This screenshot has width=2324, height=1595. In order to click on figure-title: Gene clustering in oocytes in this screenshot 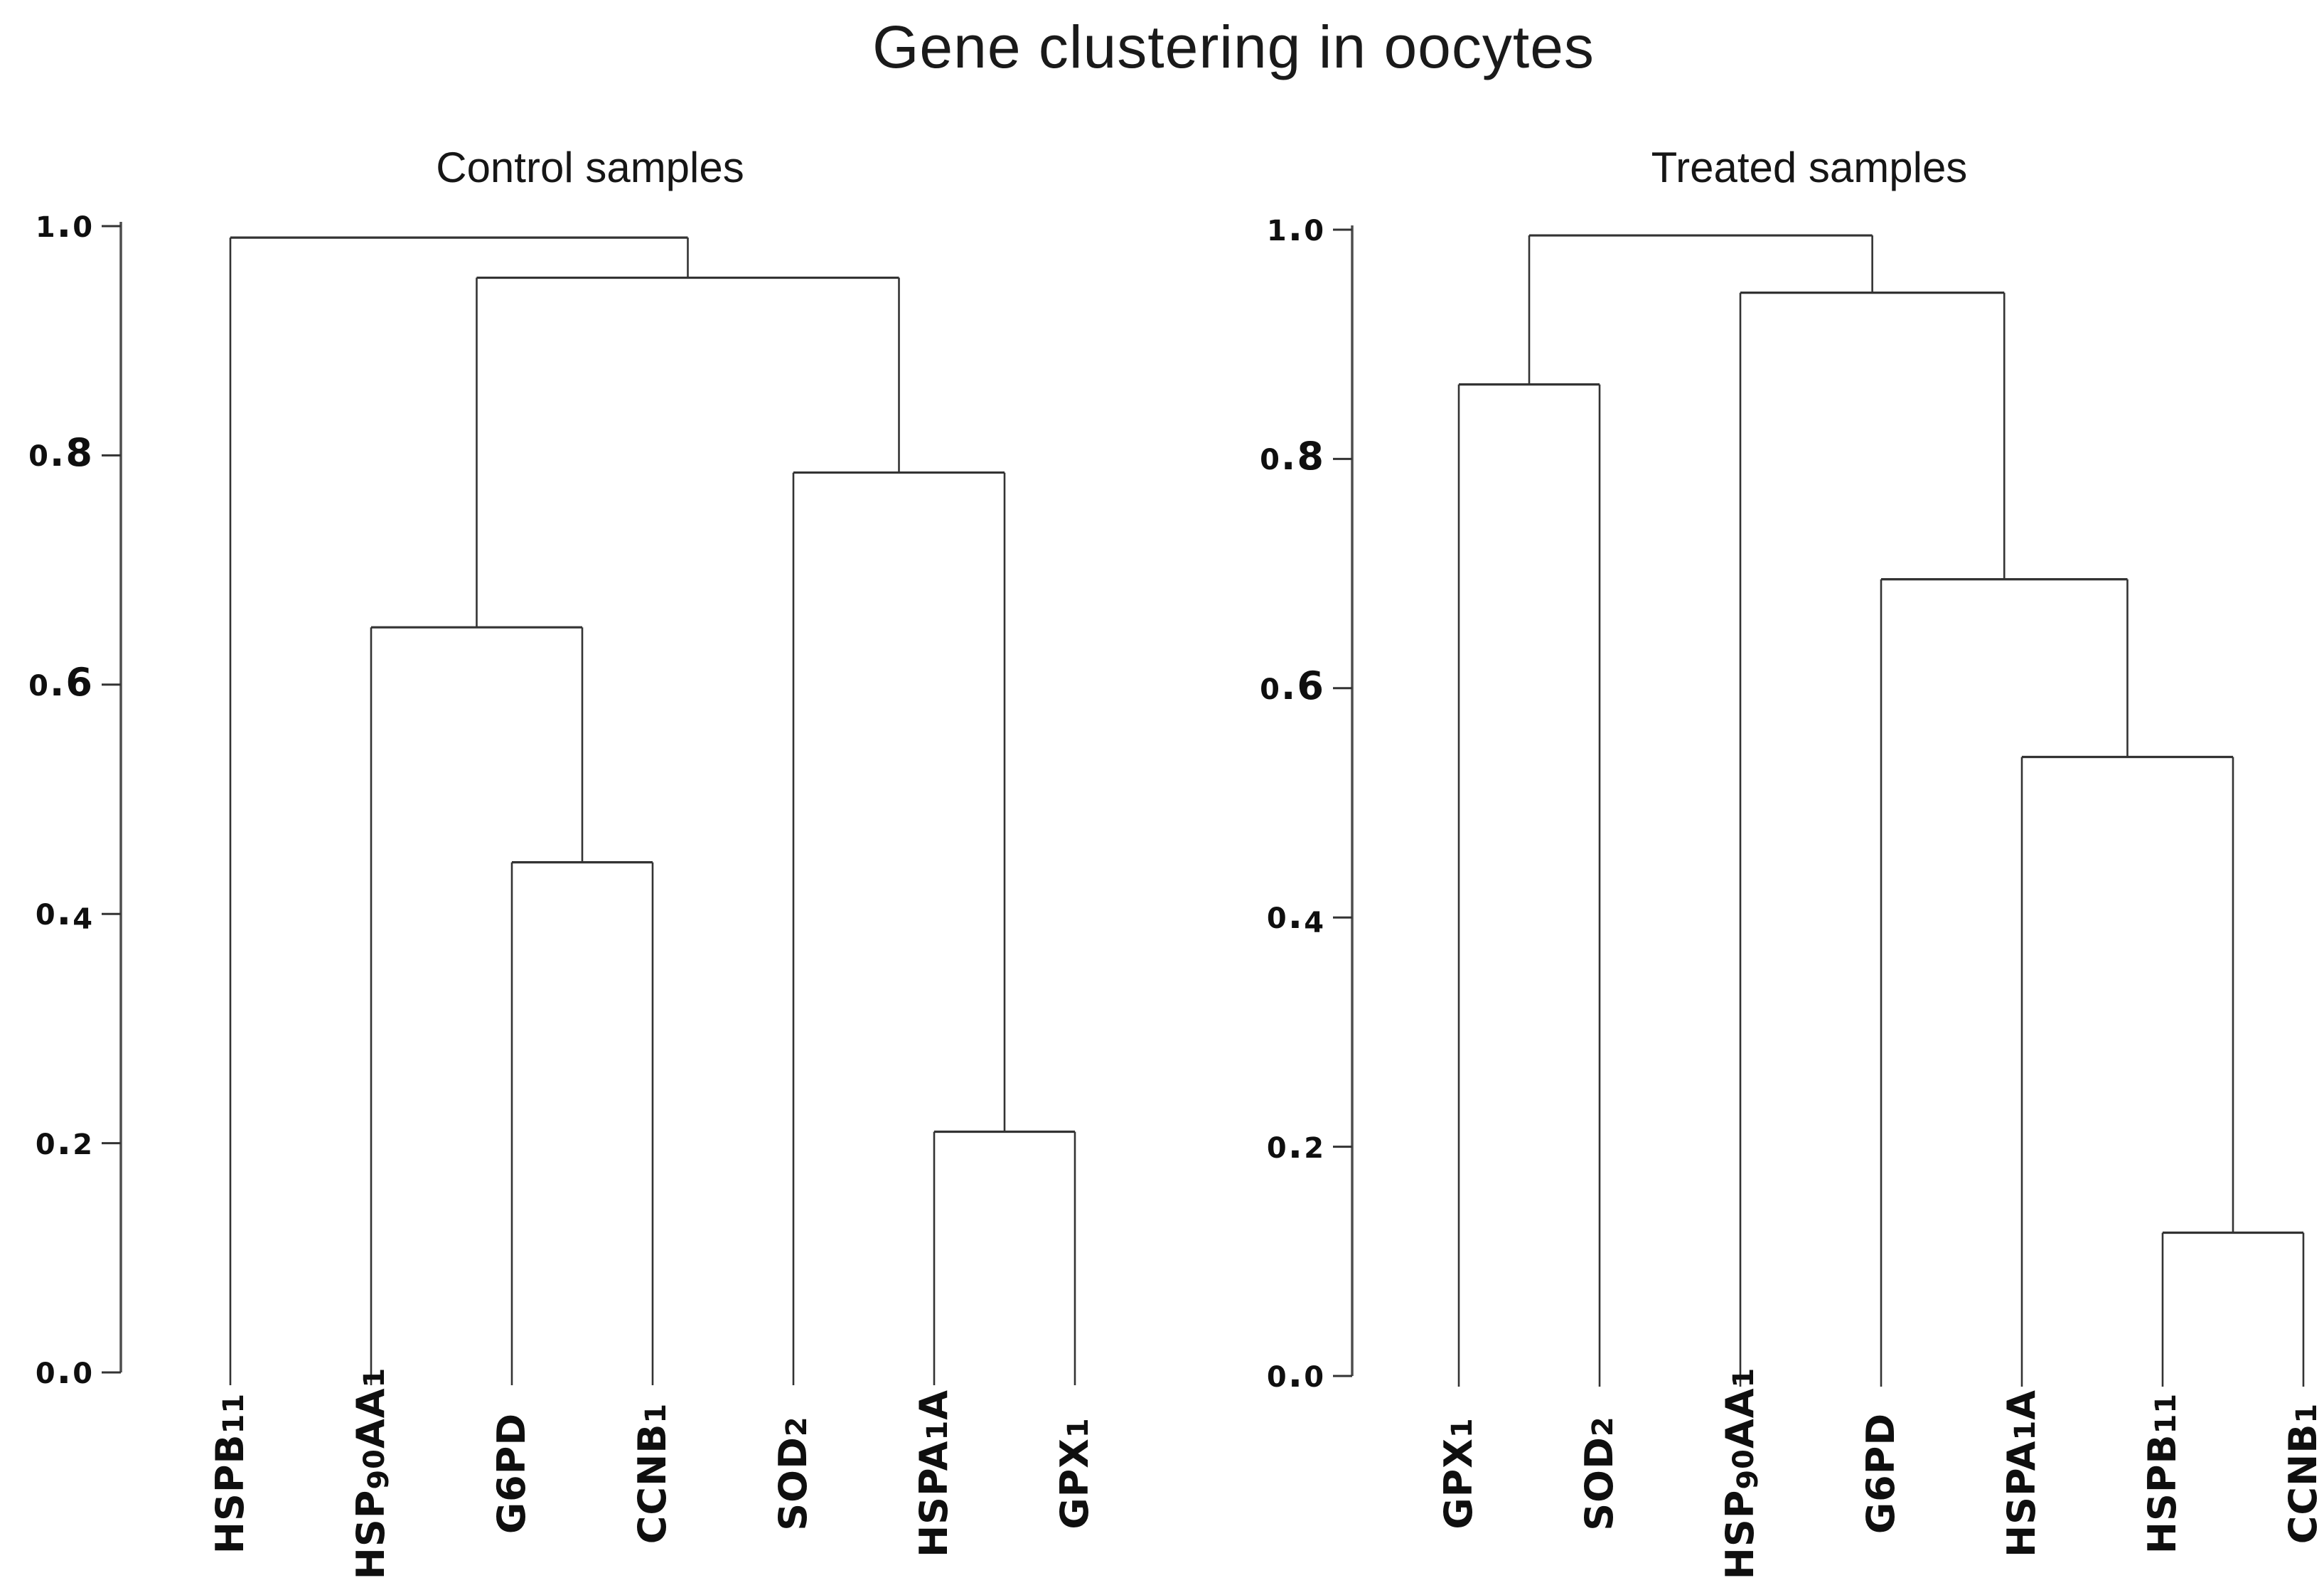, I will do `click(1233, 47)`.